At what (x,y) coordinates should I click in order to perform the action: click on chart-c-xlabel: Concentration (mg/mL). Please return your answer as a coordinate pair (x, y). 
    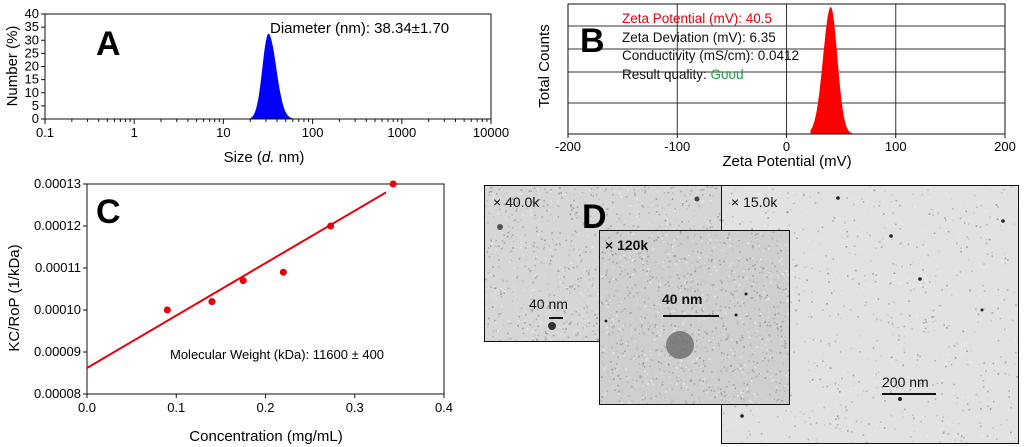
    Looking at the image, I should click on (265, 436).